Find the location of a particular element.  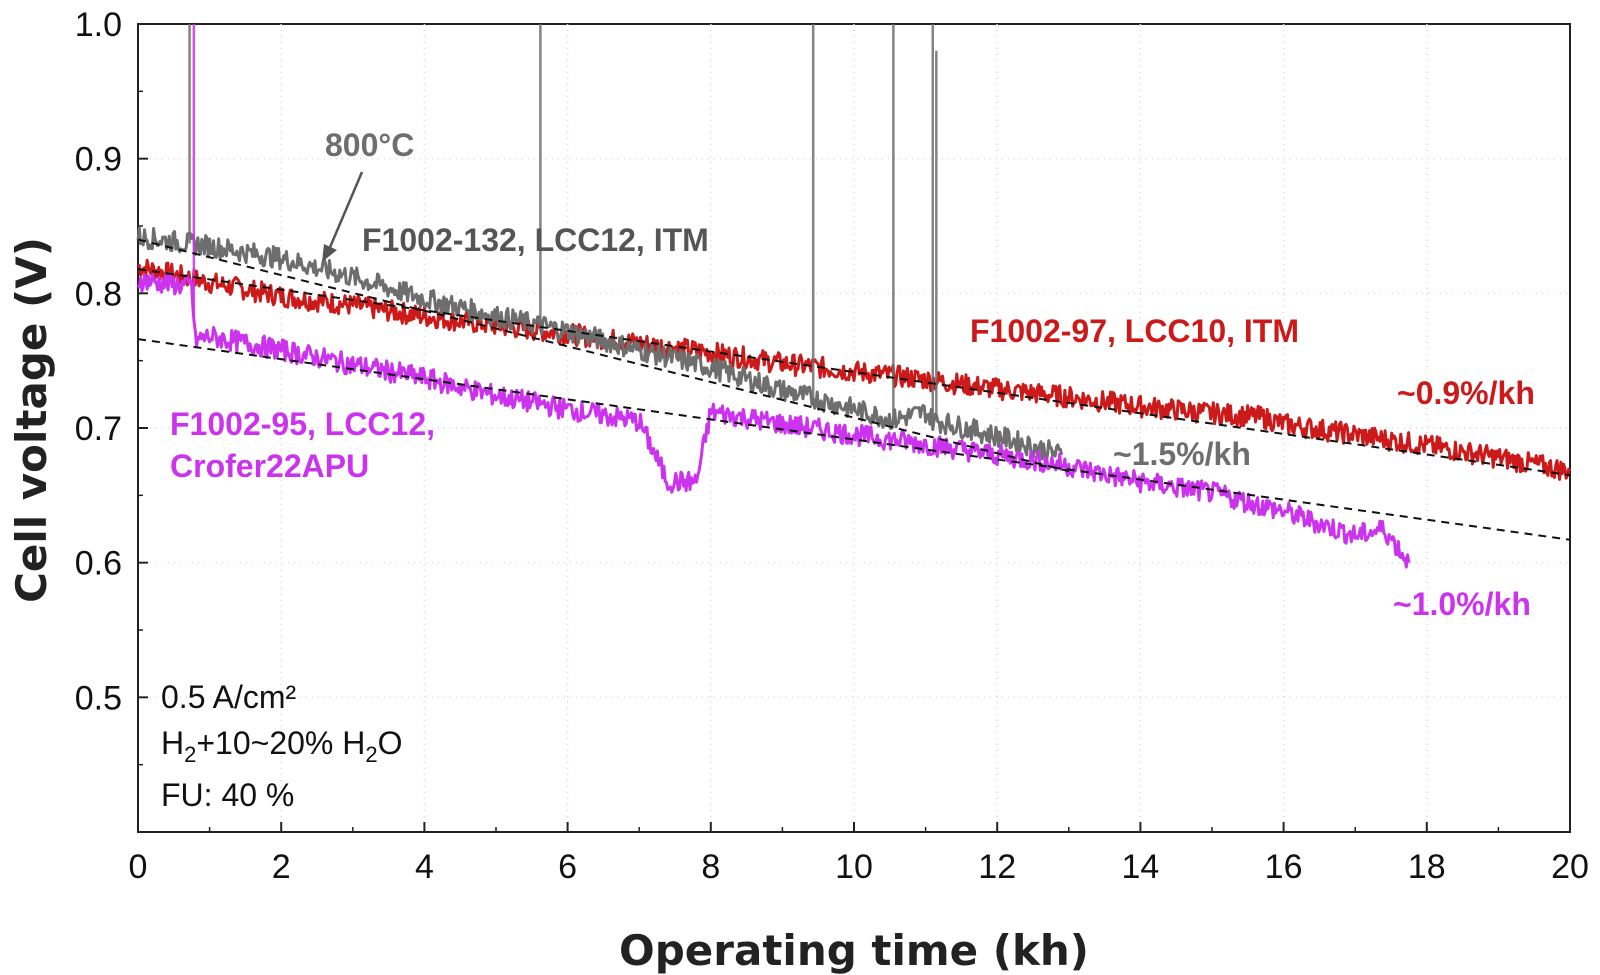

x-tick-label-6: 6 is located at coordinates (567, 867).